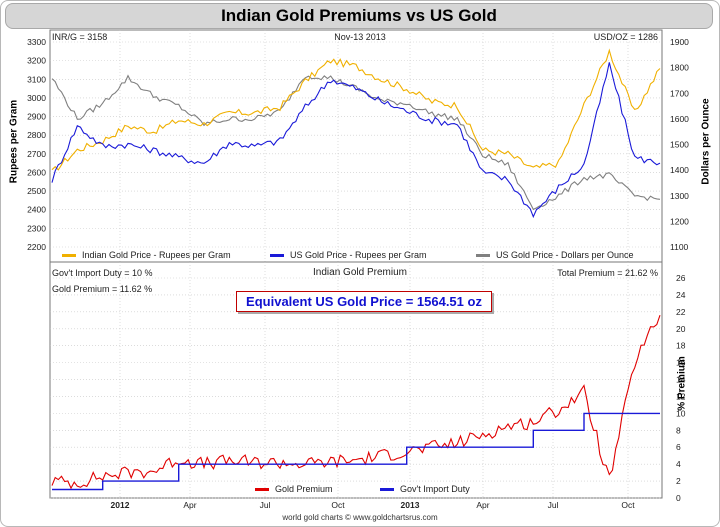 Image resolution: width=720 pixels, height=527 pixels. Describe the element at coordinates (36, 117) in the screenshot. I see `y-tick-label: 2900` at that location.